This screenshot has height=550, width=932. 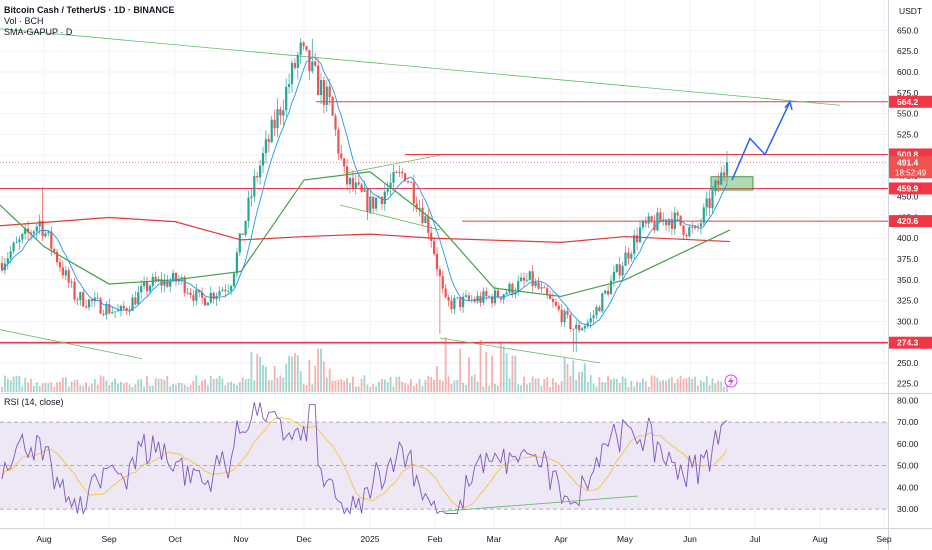 What do you see at coordinates (911, 11) in the screenshot?
I see `currency-label: USDT` at bounding box center [911, 11].